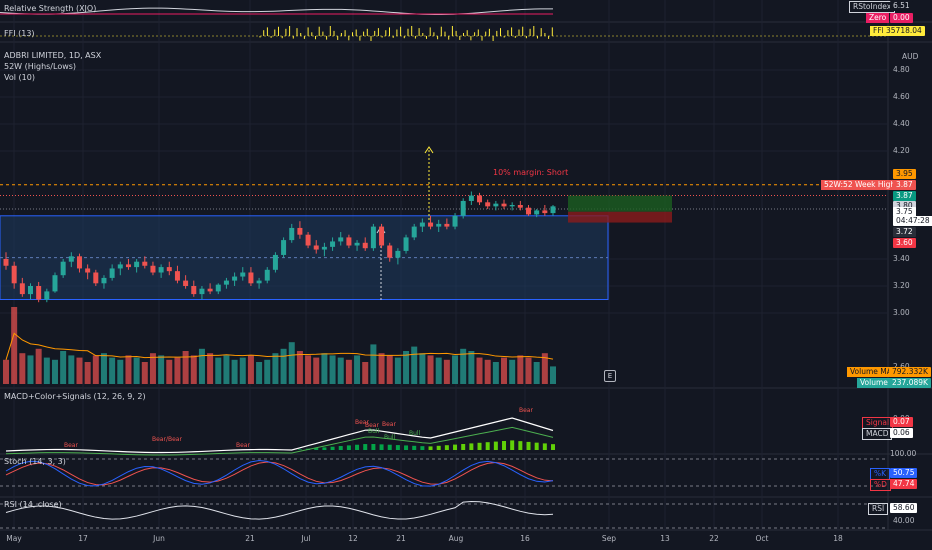  What do you see at coordinates (910, 372) in the screenshot?
I see `volume-ma-badge: 792.332K` at bounding box center [910, 372].